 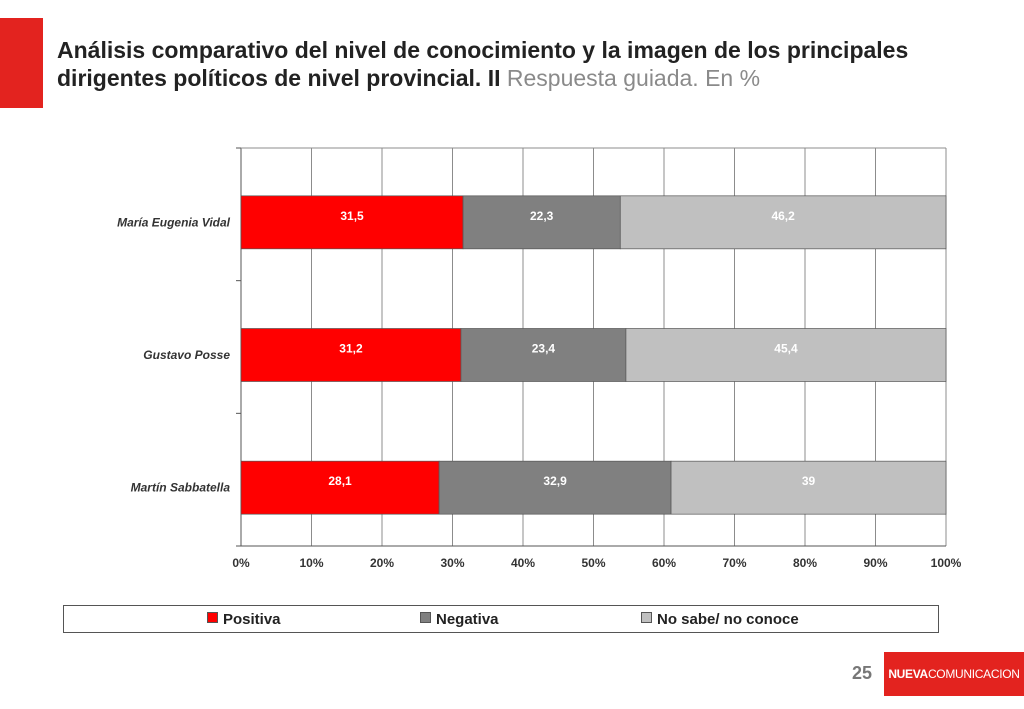 What do you see at coordinates (786, 349) in the screenshot?
I see `bar-data-label: 45,4` at bounding box center [786, 349].